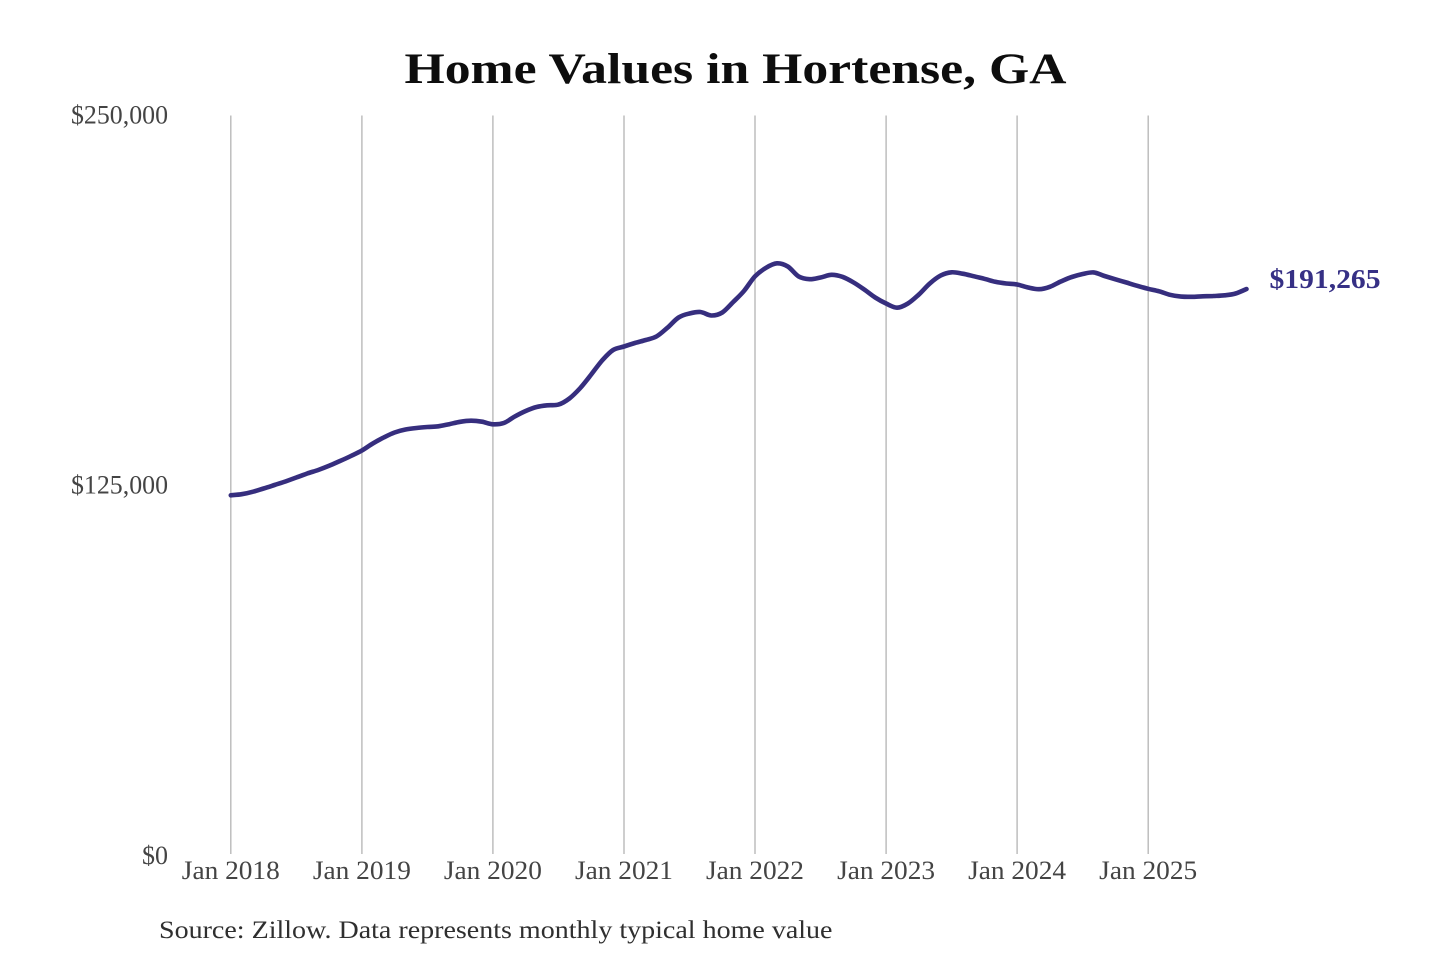  What do you see at coordinates (493, 870) in the screenshot?
I see `svg-text: Jan 2020` at bounding box center [493, 870].